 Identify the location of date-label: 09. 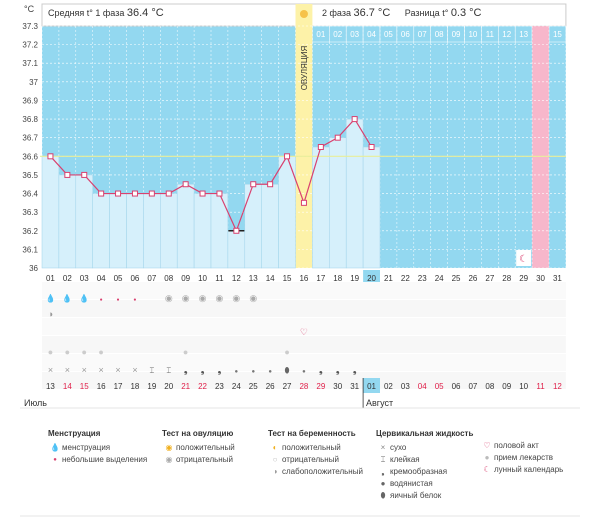
(506, 386).